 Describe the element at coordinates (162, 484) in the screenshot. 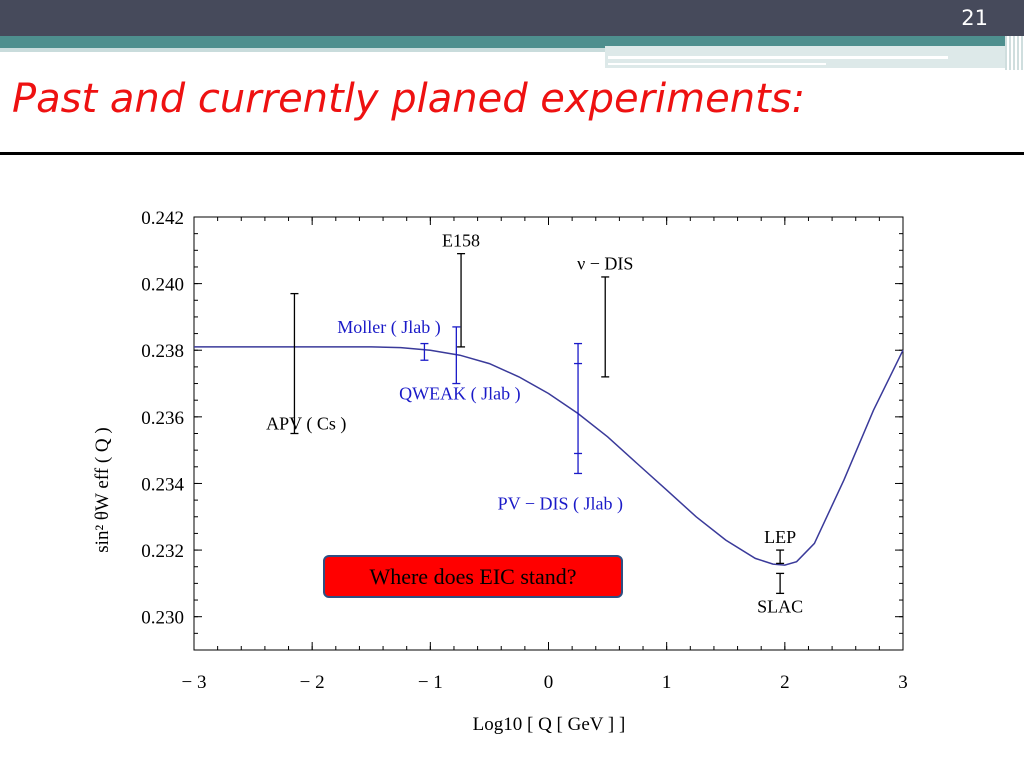

I see `y-tick-label: 0.234` at that location.